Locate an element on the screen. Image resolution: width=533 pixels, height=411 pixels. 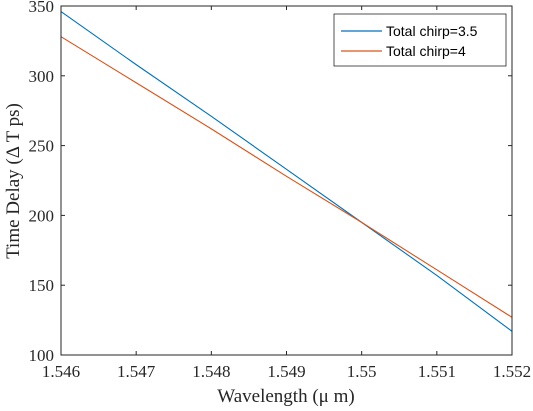
y-tick-label: 100 is located at coordinates (42, 355).